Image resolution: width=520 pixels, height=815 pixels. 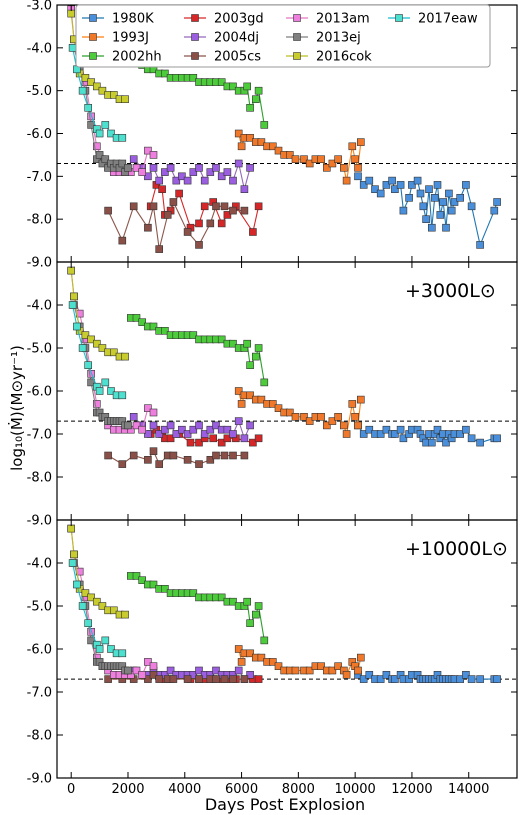 I want to click on y-tick-label: -4.0, so click(x=39, y=306).